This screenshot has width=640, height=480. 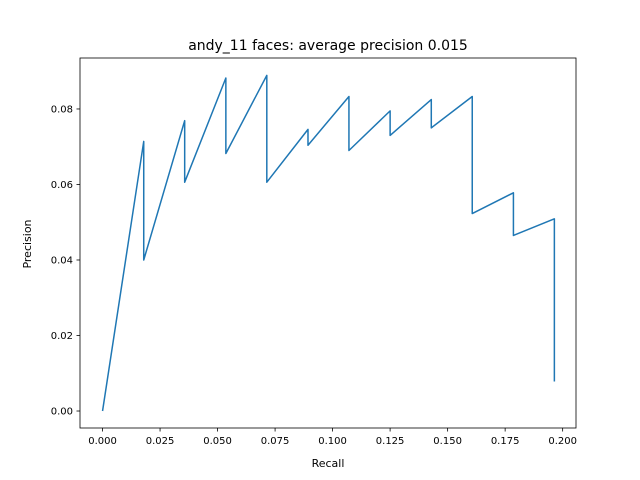 I want to click on y-tick-label: 0.06, so click(x=62, y=185).